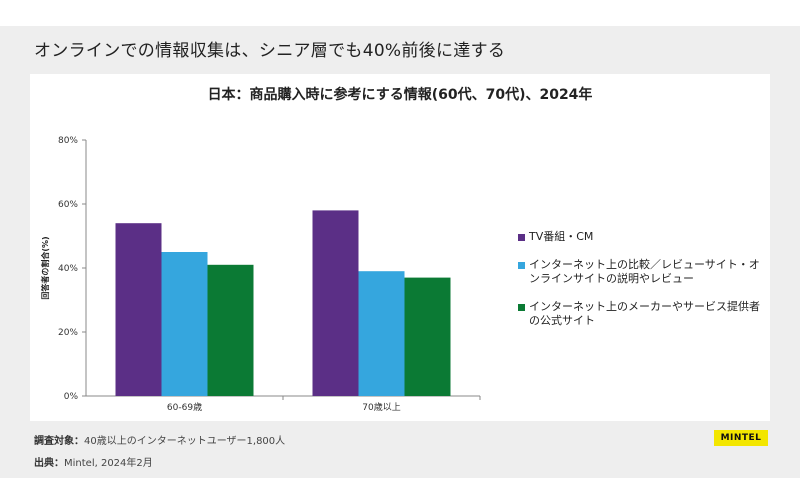 This screenshot has height=500, width=800. I want to click on legend-item: インターネット上のメーカーやサービス提供者の公式サイト, so click(643, 314).